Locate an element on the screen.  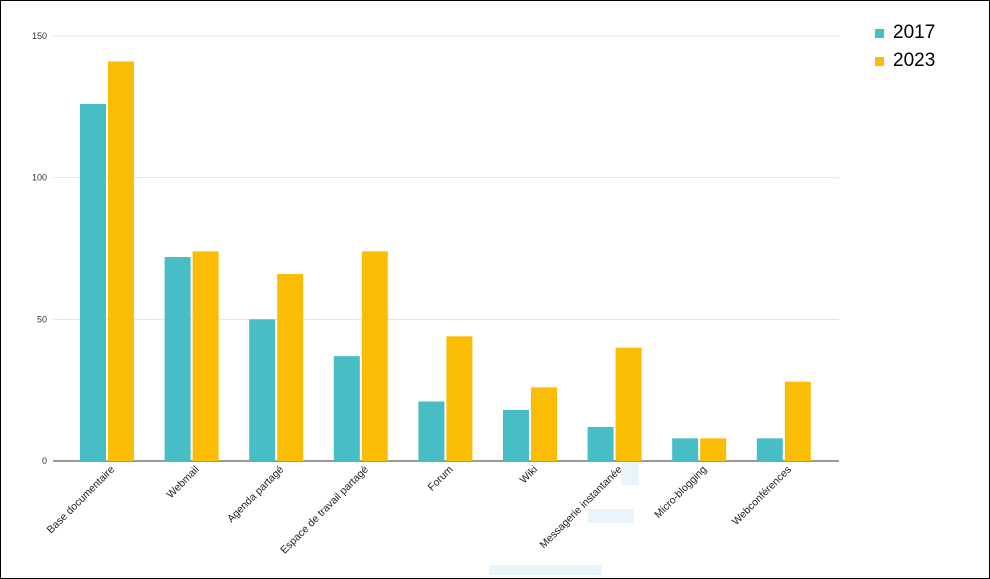
legend-item-2023: 2023 is located at coordinates (905, 61).